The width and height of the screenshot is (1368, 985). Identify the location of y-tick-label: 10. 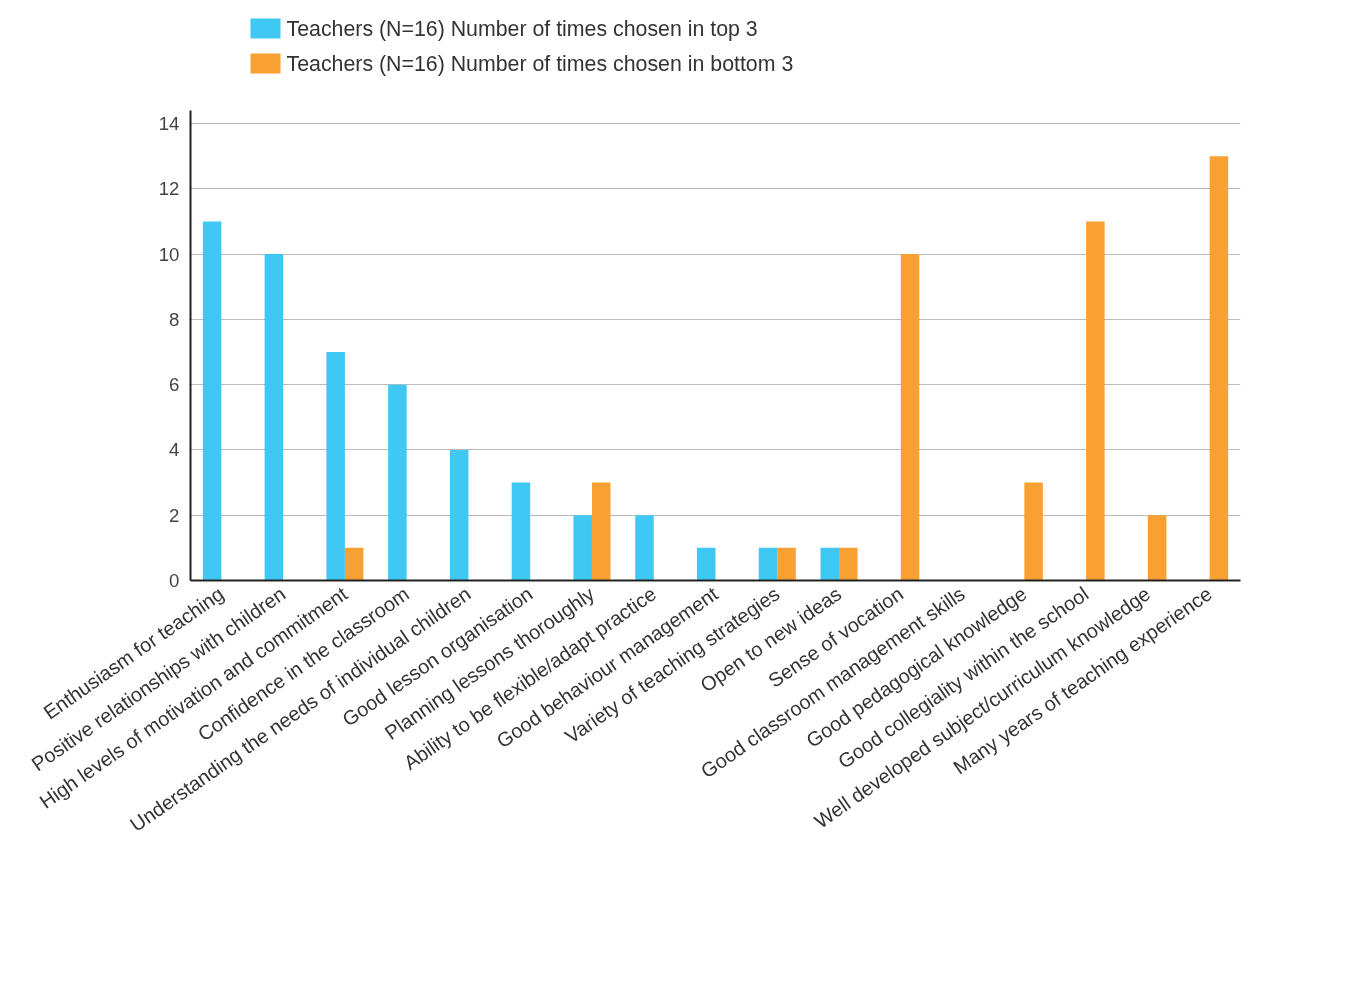
(169, 254).